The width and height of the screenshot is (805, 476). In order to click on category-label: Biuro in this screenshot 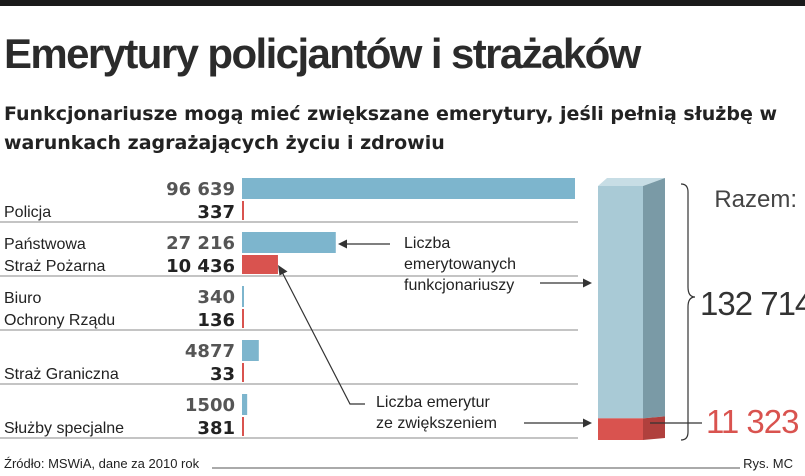, I will do `click(22, 298)`.